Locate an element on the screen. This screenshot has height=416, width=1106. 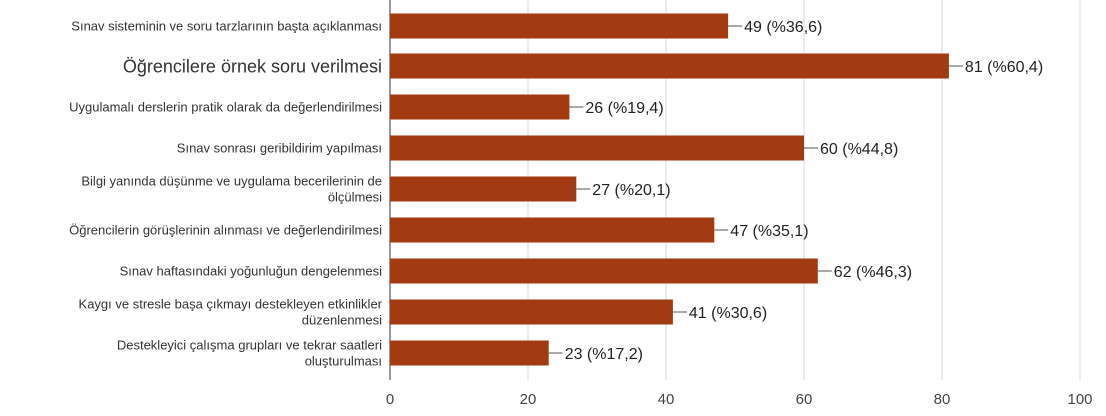
data-label: 26 (%19,4) is located at coordinates (624, 108).